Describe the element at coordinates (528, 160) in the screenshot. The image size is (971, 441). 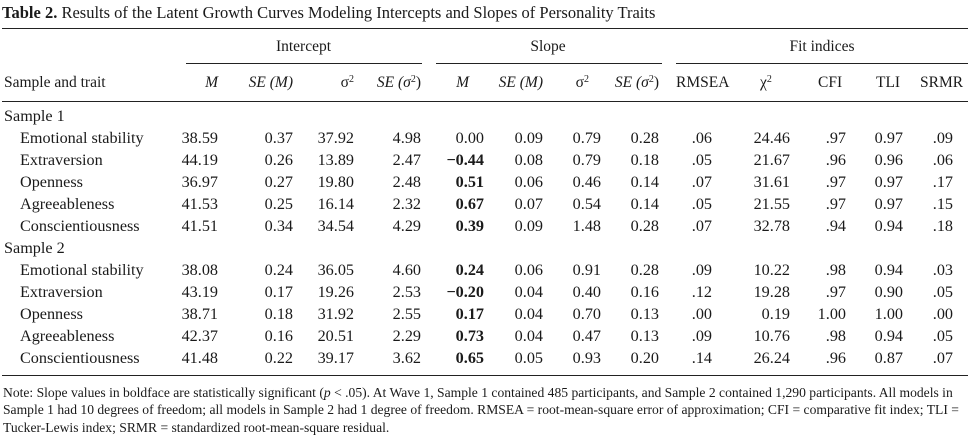
I see `cell-slope-se-m: 0.08` at that location.